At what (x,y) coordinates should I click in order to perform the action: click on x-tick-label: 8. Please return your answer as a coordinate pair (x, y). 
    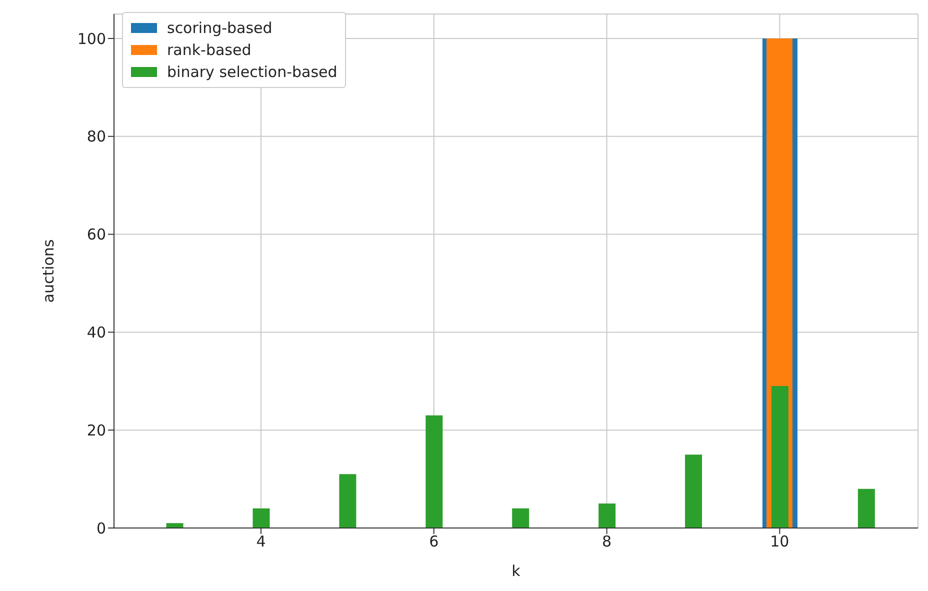
    Looking at the image, I should click on (607, 541).